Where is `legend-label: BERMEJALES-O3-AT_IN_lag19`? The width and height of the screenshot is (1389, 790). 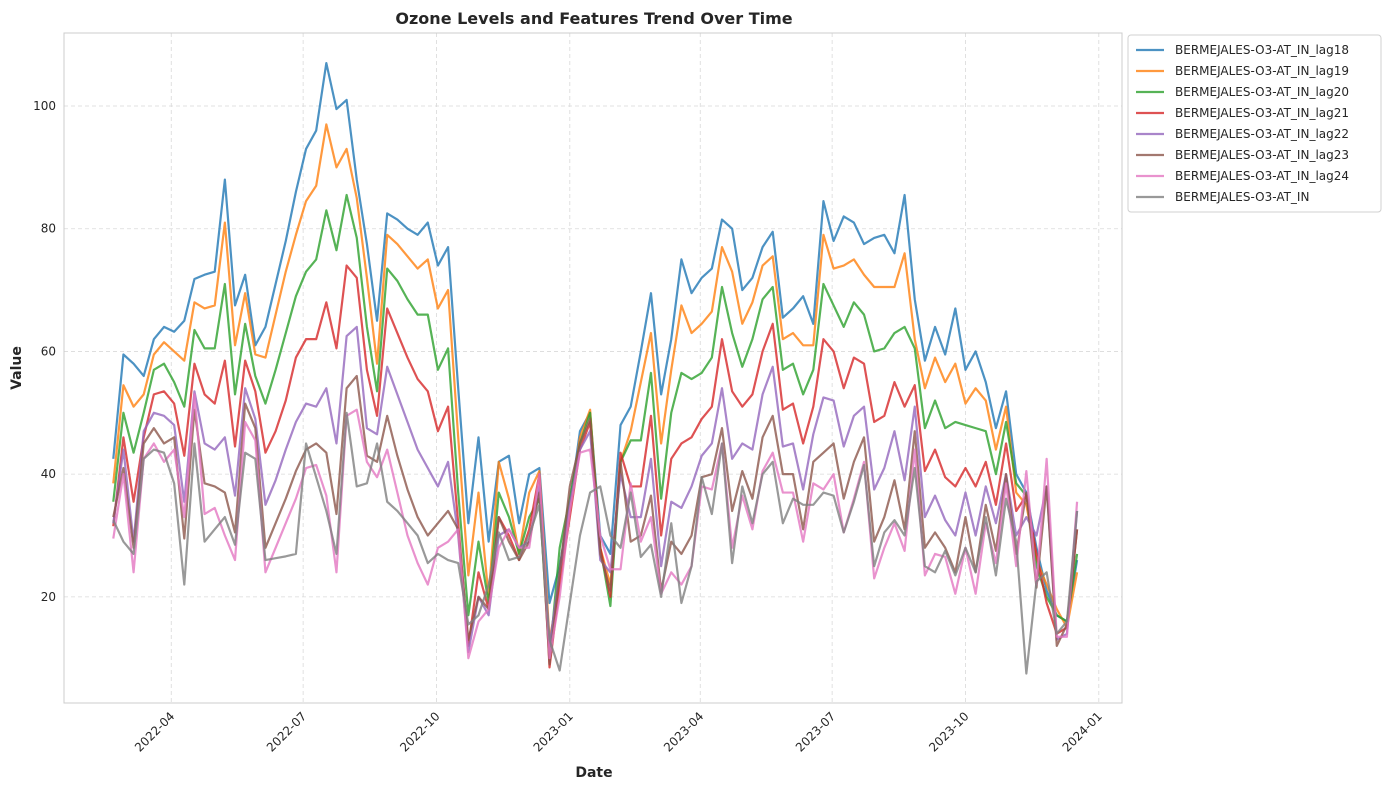 legend-label: BERMEJALES-O3-AT_IN_lag19 is located at coordinates (1262, 71).